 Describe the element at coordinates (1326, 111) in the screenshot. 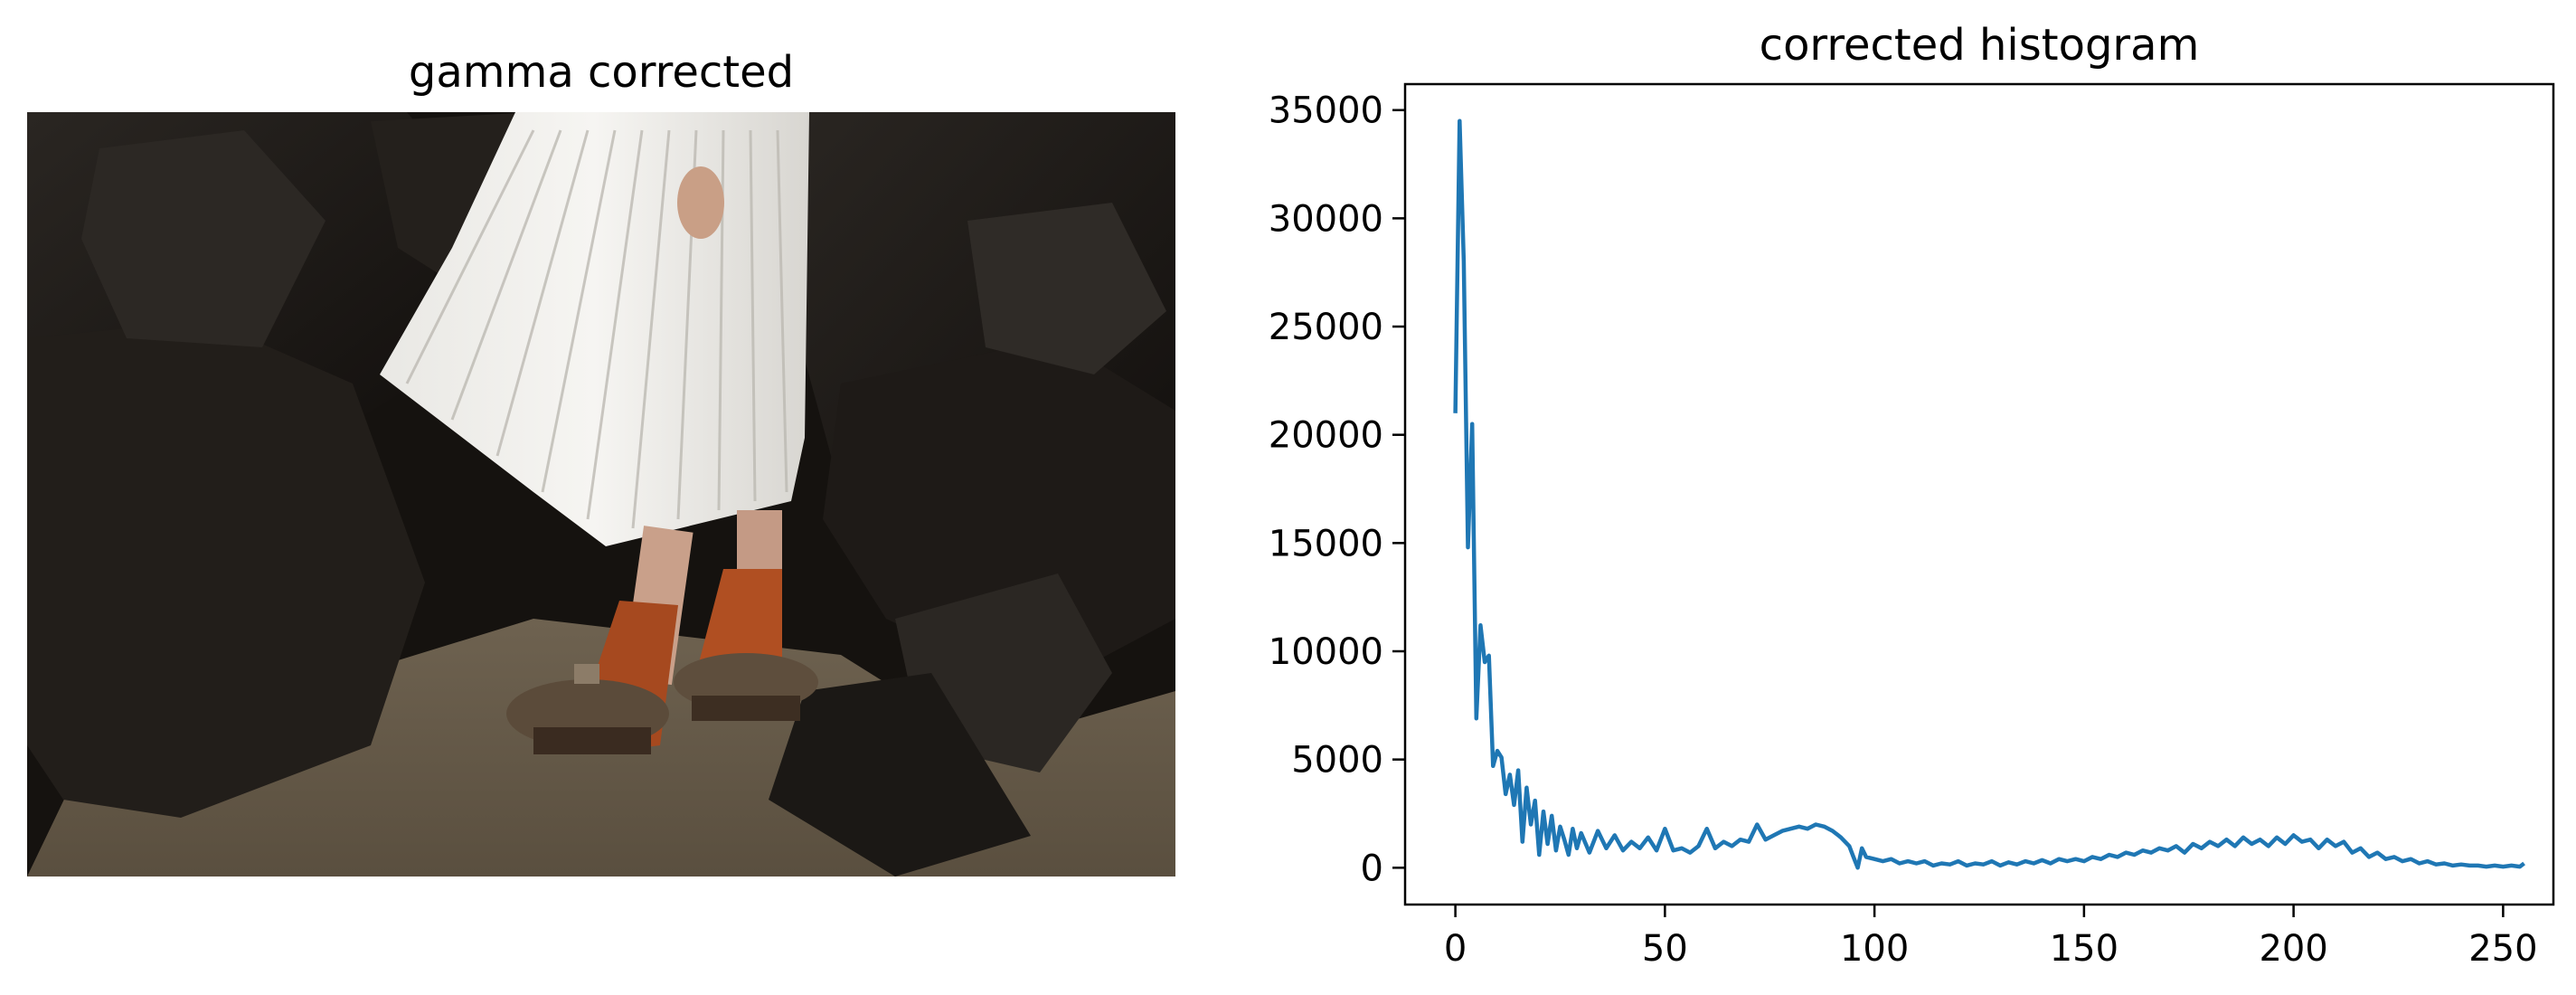

I see `y-tick-label: 35000` at that location.